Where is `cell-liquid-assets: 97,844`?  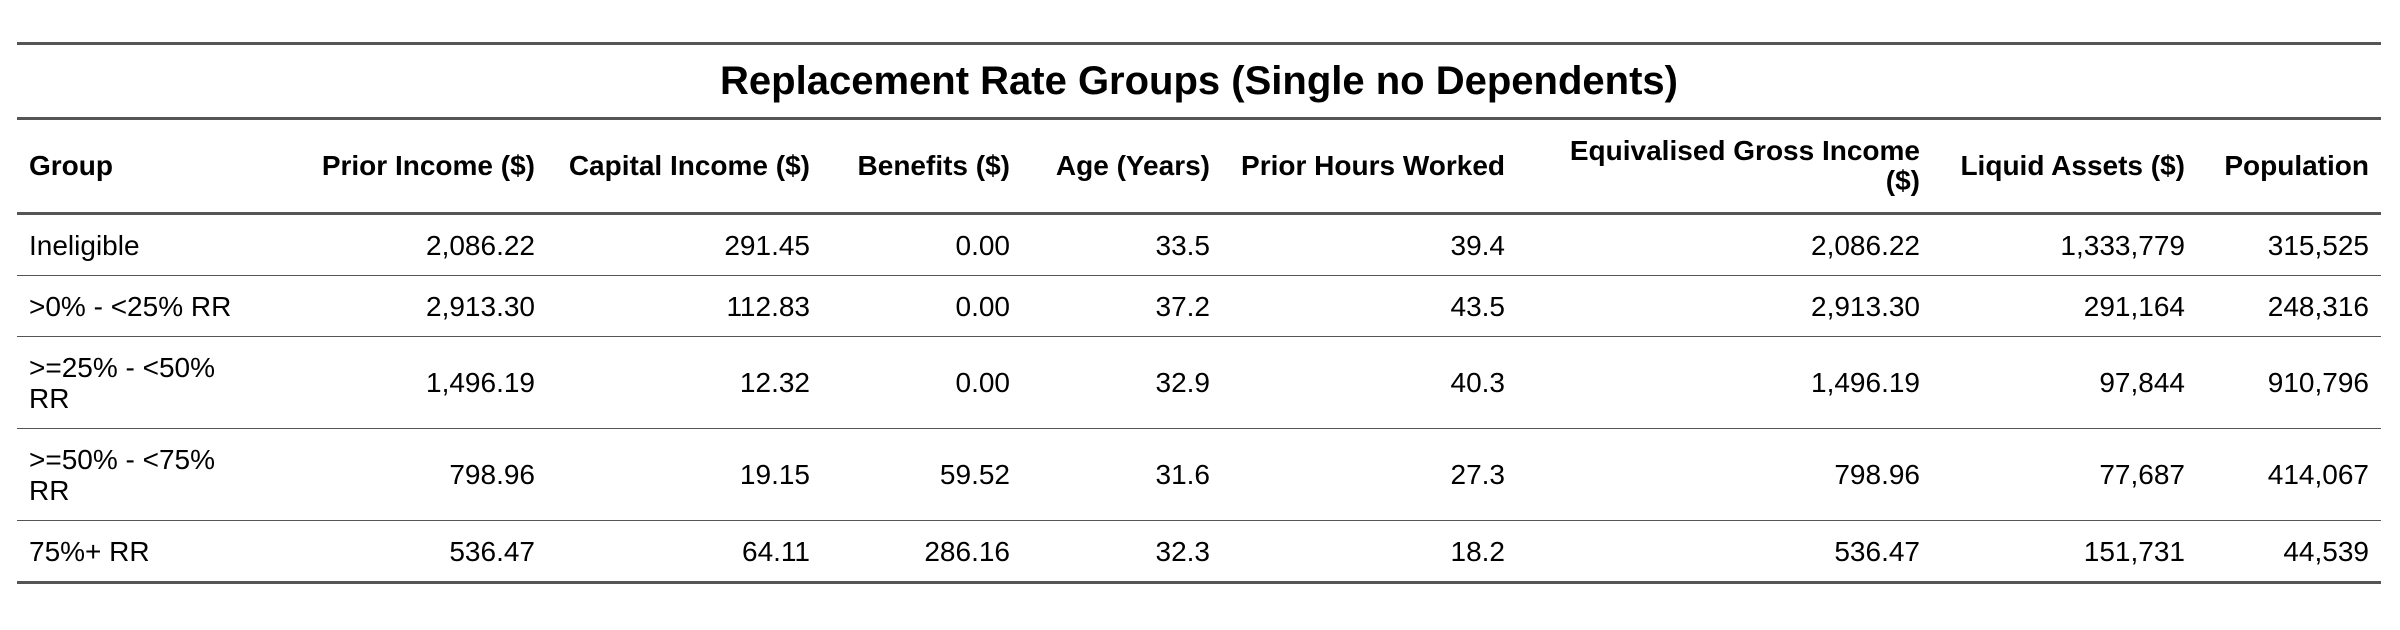
cell-liquid-assets: 97,844 is located at coordinates (2064, 382).